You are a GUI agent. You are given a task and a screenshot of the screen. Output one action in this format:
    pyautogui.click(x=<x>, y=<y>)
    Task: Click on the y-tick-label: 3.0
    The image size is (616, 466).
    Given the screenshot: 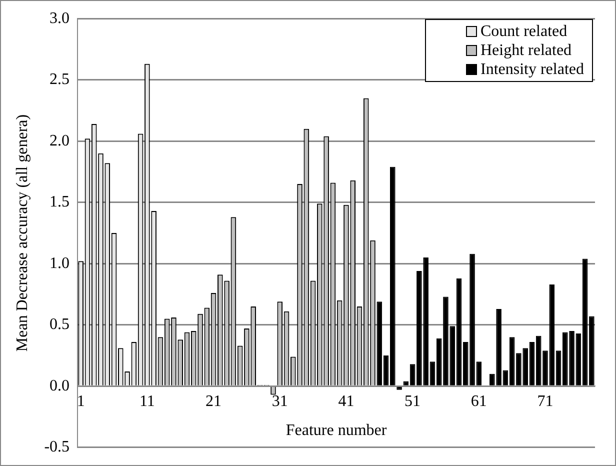 What is the action you would take?
    pyautogui.click(x=60, y=18)
    